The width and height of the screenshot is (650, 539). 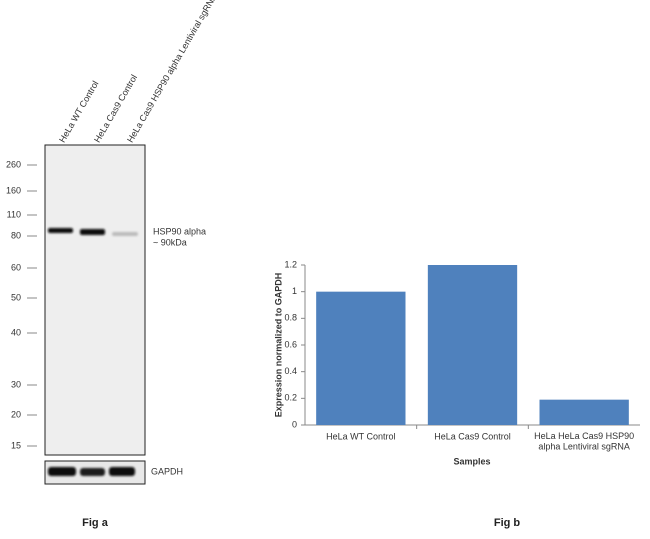 What do you see at coordinates (13, 190) in the screenshot?
I see `marker-label: 160` at bounding box center [13, 190].